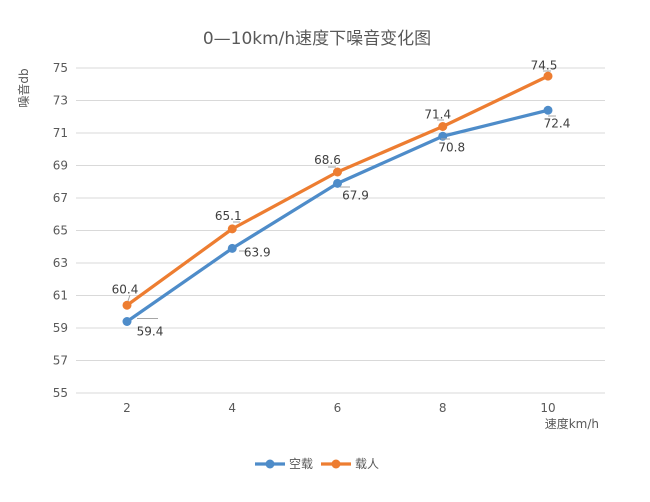 The height and width of the screenshot is (502, 650). Describe the element at coordinates (60, 296) in the screenshot. I see `y-tick-label: 61` at that location.